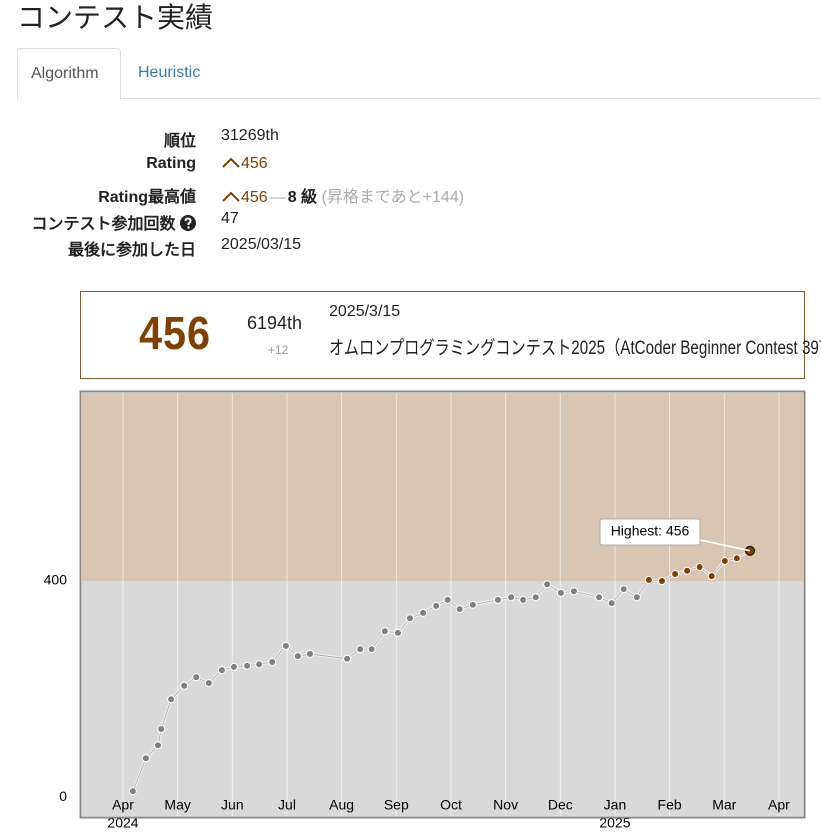 Image resolution: width=821 pixels, height=838 pixels. I want to click on info-value: 456—8 級 (昇格まであと+144), so click(342, 195).